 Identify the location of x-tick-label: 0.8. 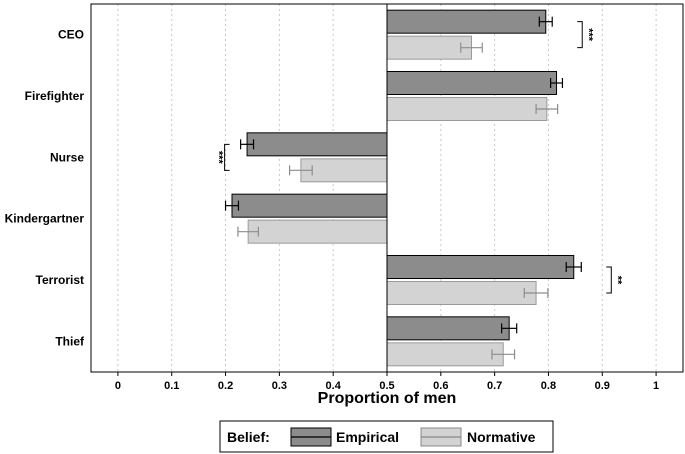
(548, 386).